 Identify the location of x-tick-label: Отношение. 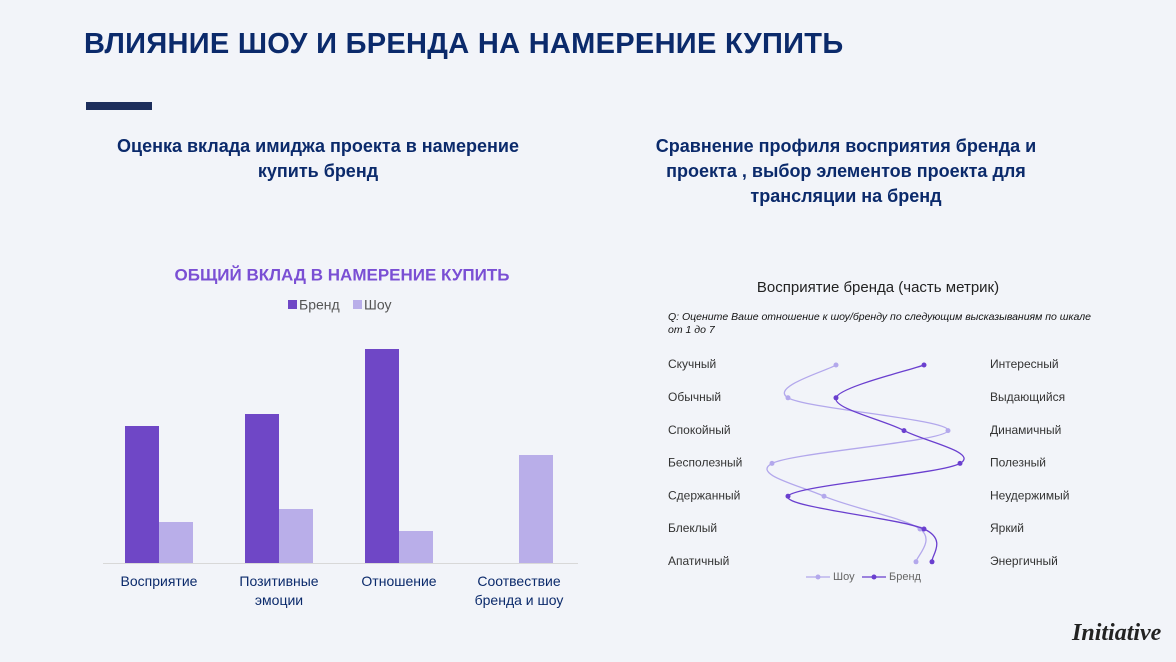
(399, 581).